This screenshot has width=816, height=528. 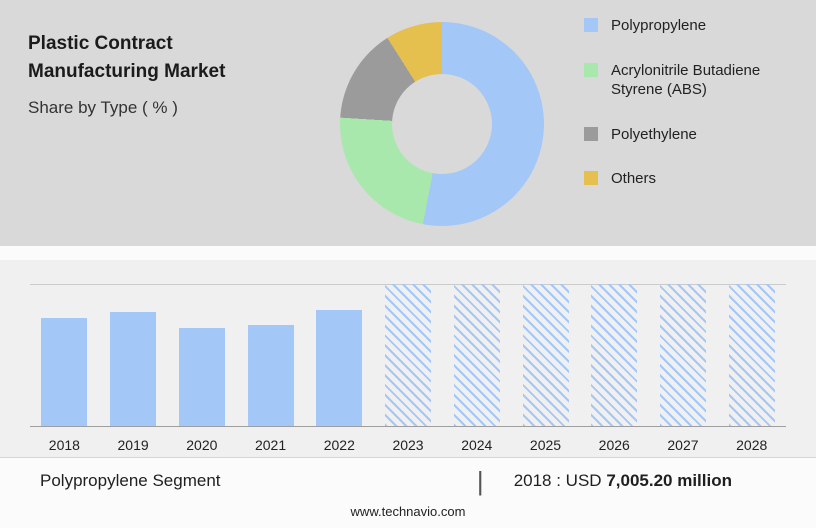 I want to click on legend-item-3: Others, so click(x=685, y=179).